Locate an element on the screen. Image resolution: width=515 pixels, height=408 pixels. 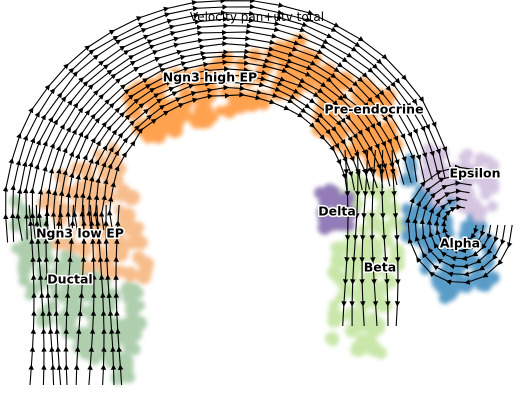
cluster-label-delta: Delta is located at coordinates (337, 211).